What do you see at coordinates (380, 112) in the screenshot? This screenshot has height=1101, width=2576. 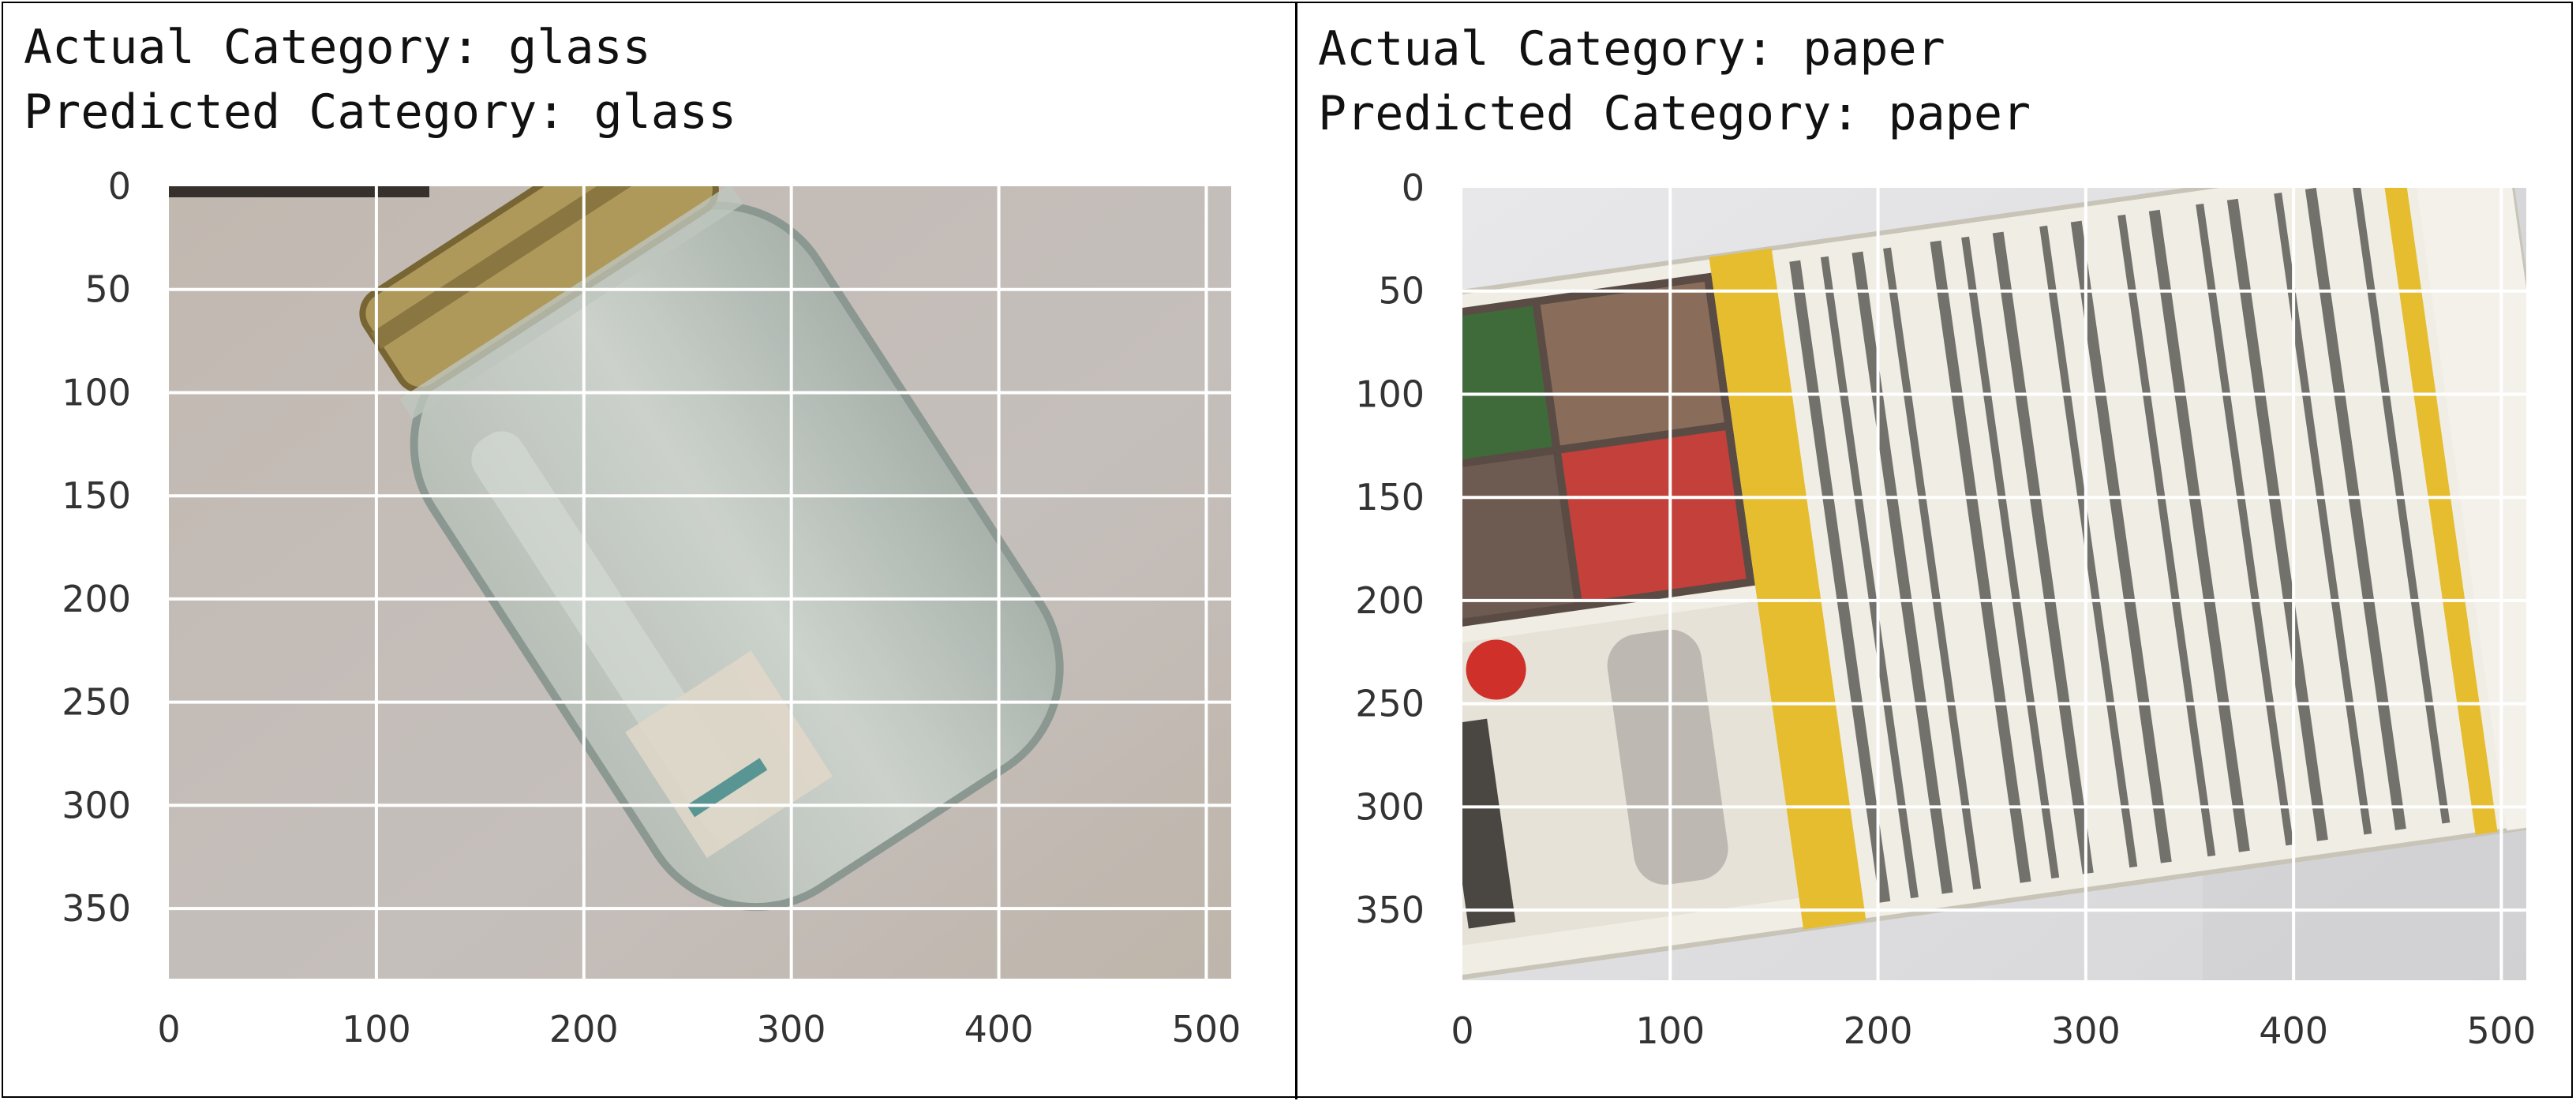 I see `predicted-category-label: Predicted Category: glass` at bounding box center [380, 112].